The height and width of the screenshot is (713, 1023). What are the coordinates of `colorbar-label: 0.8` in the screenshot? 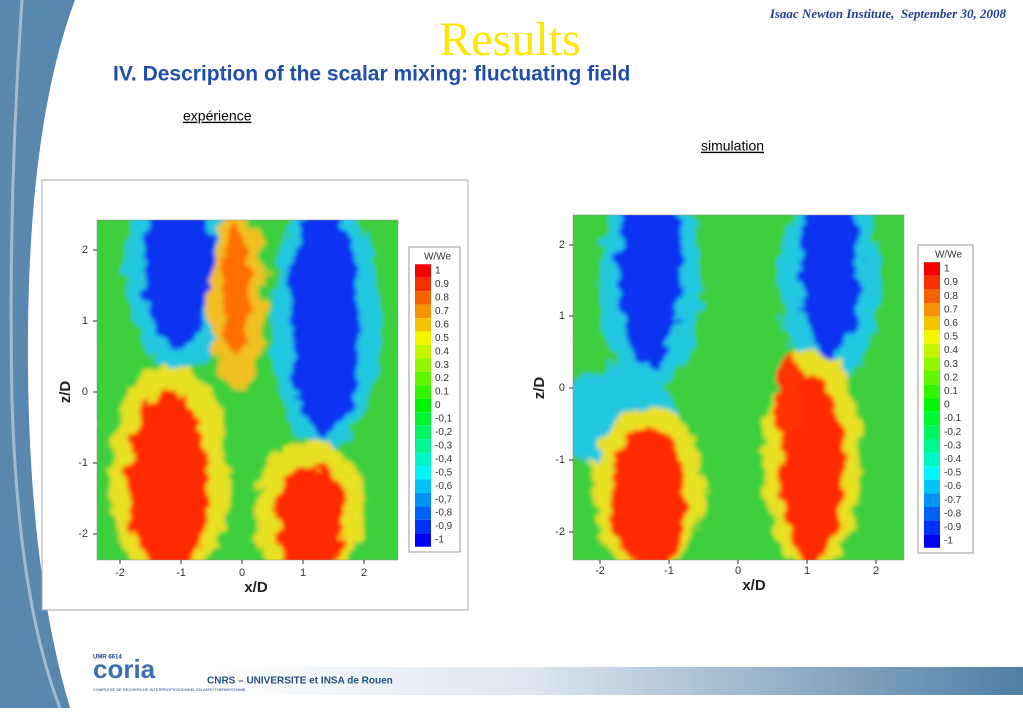 It's located at (442, 298).